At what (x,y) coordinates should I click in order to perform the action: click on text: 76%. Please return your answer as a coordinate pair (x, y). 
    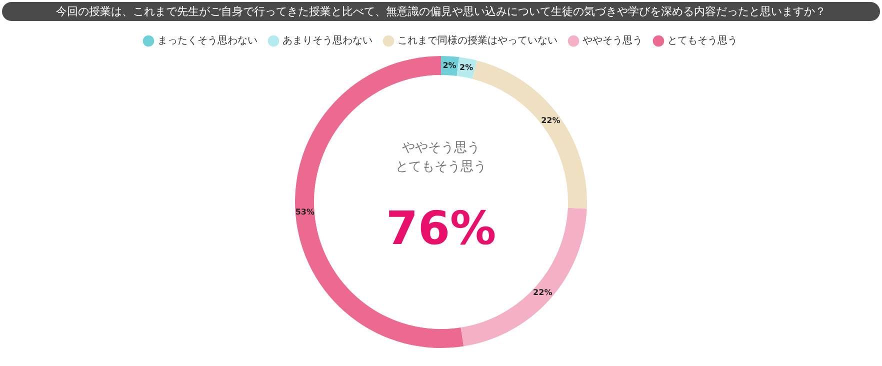
    Looking at the image, I should click on (441, 227).